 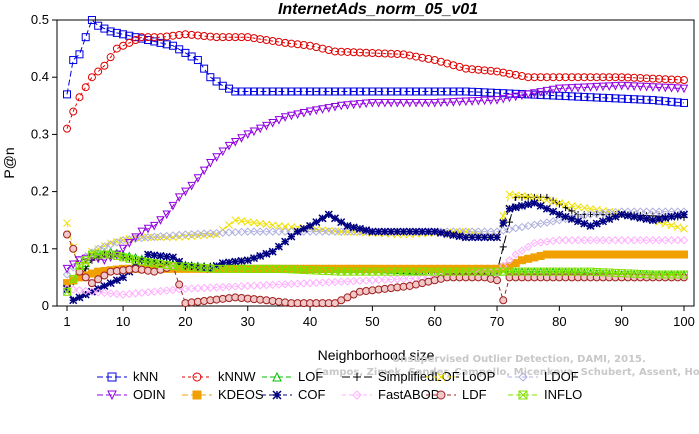 I want to click on y-tick-label: 0.5, so click(x=40, y=19).